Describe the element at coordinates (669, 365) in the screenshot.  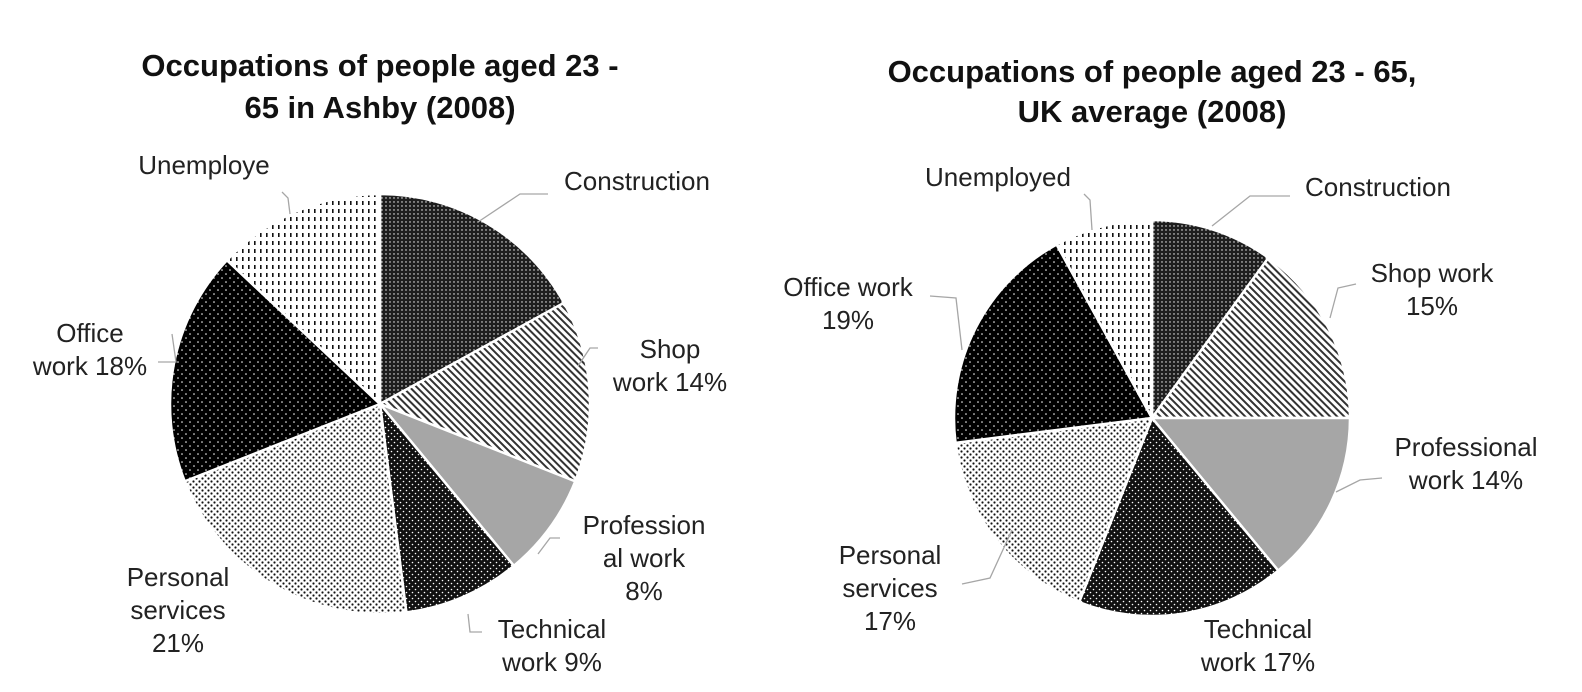
I see `slice-label-shop-work: Shop work 14%` at that location.